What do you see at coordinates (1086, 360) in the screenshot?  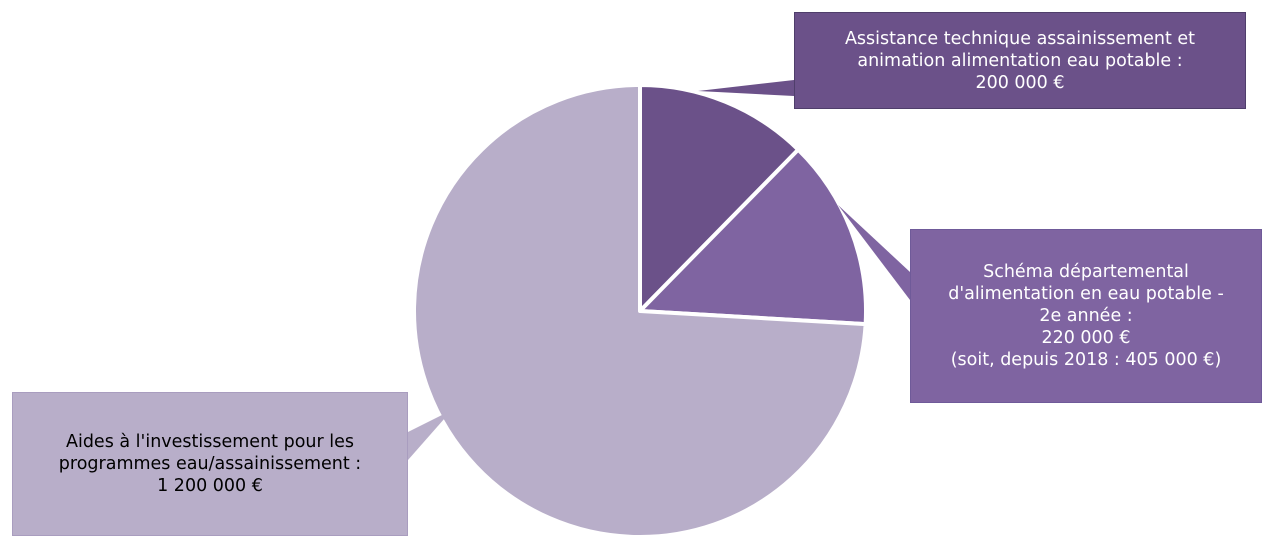 I see `callout-line: (soit, depuis 2018 : 405 000 €)` at bounding box center [1086, 360].